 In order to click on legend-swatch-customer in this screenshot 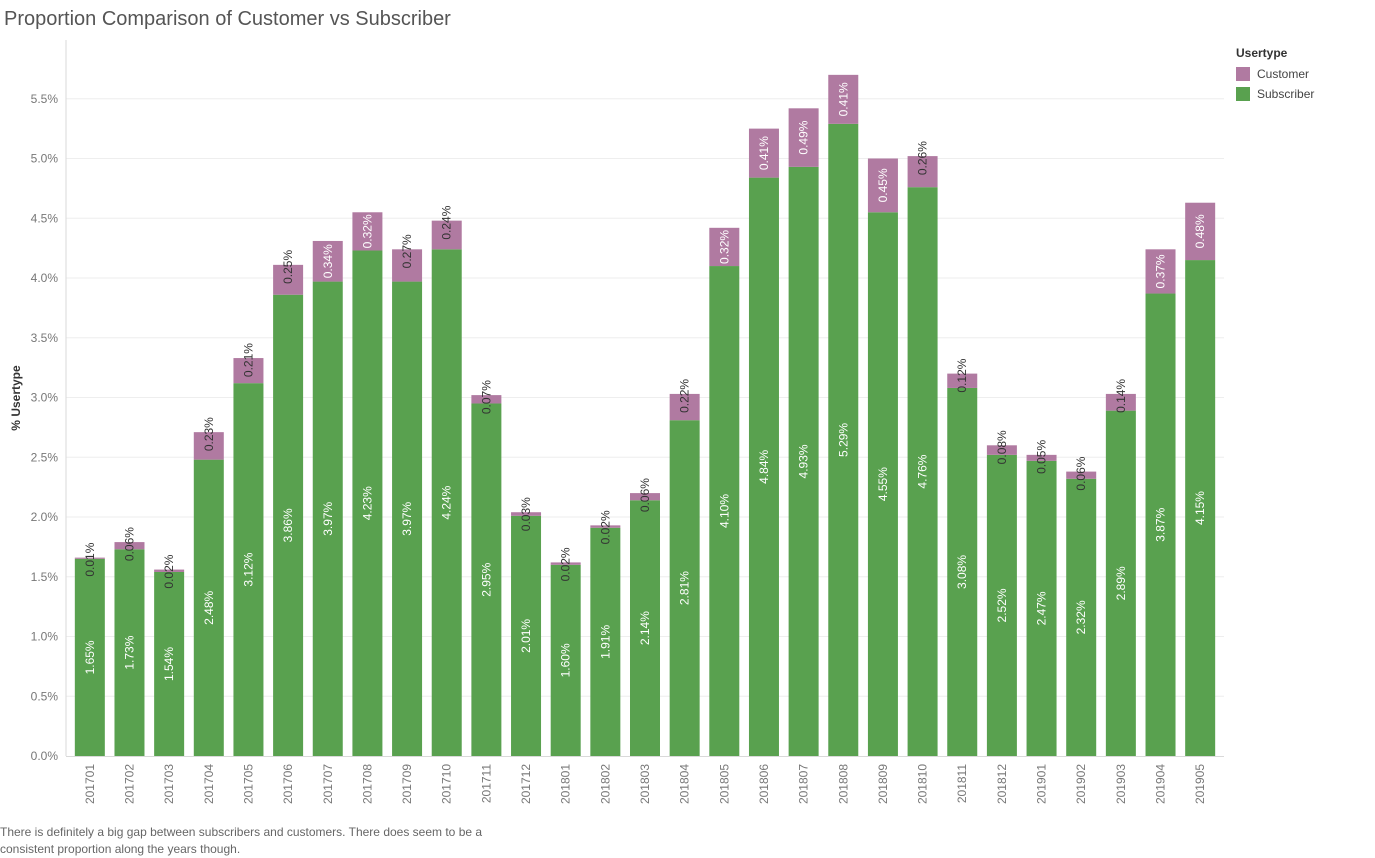, I will do `click(1243, 74)`.